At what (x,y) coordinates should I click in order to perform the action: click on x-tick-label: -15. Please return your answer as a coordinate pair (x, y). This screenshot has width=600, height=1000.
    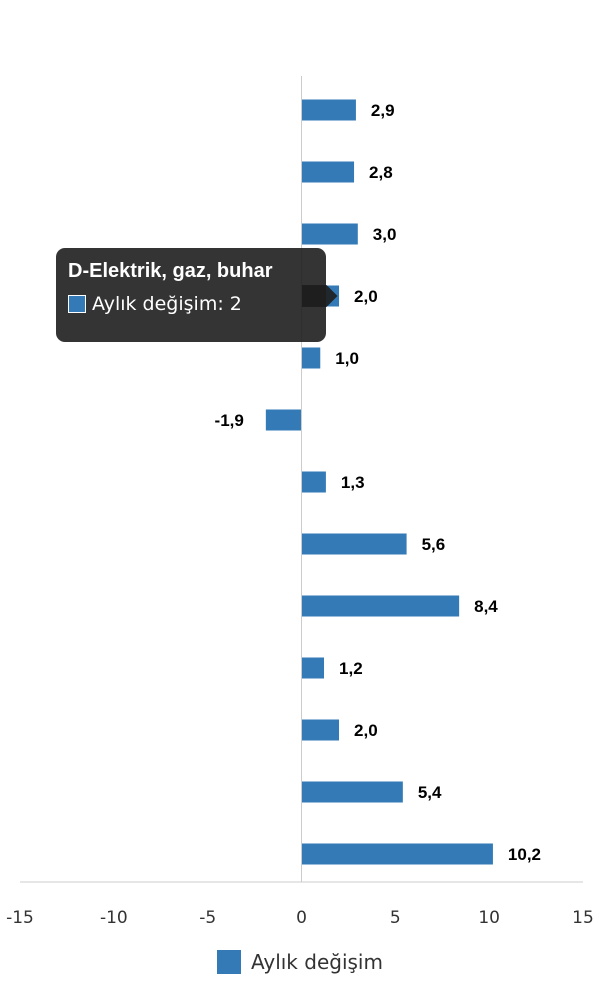
    Looking at the image, I should click on (20, 918).